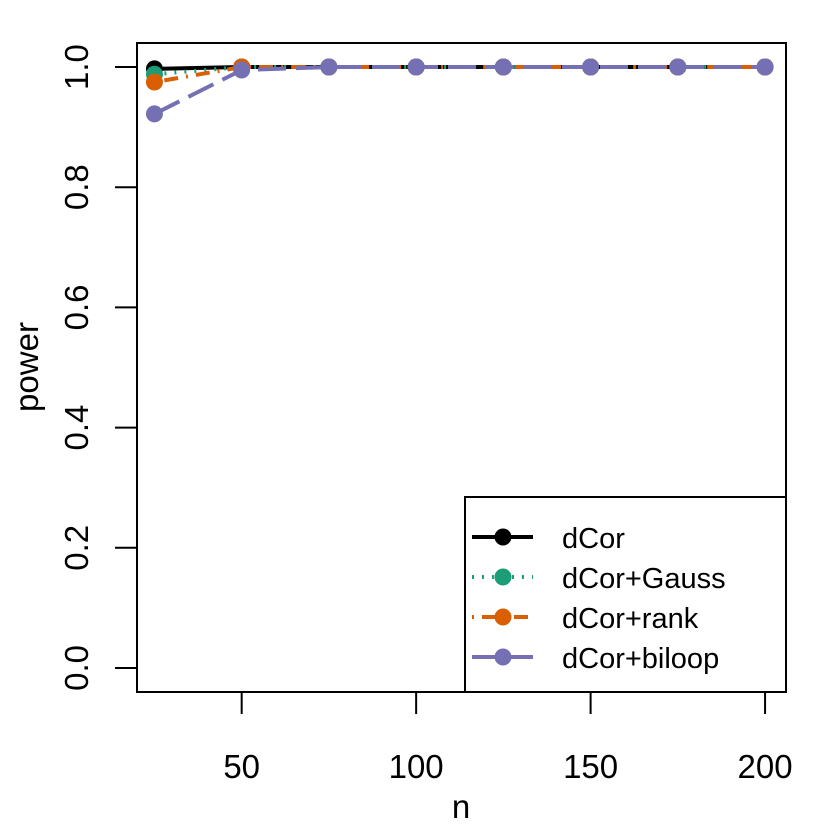  What do you see at coordinates (26, 367) in the screenshot?
I see `y-axis-label: power` at bounding box center [26, 367].